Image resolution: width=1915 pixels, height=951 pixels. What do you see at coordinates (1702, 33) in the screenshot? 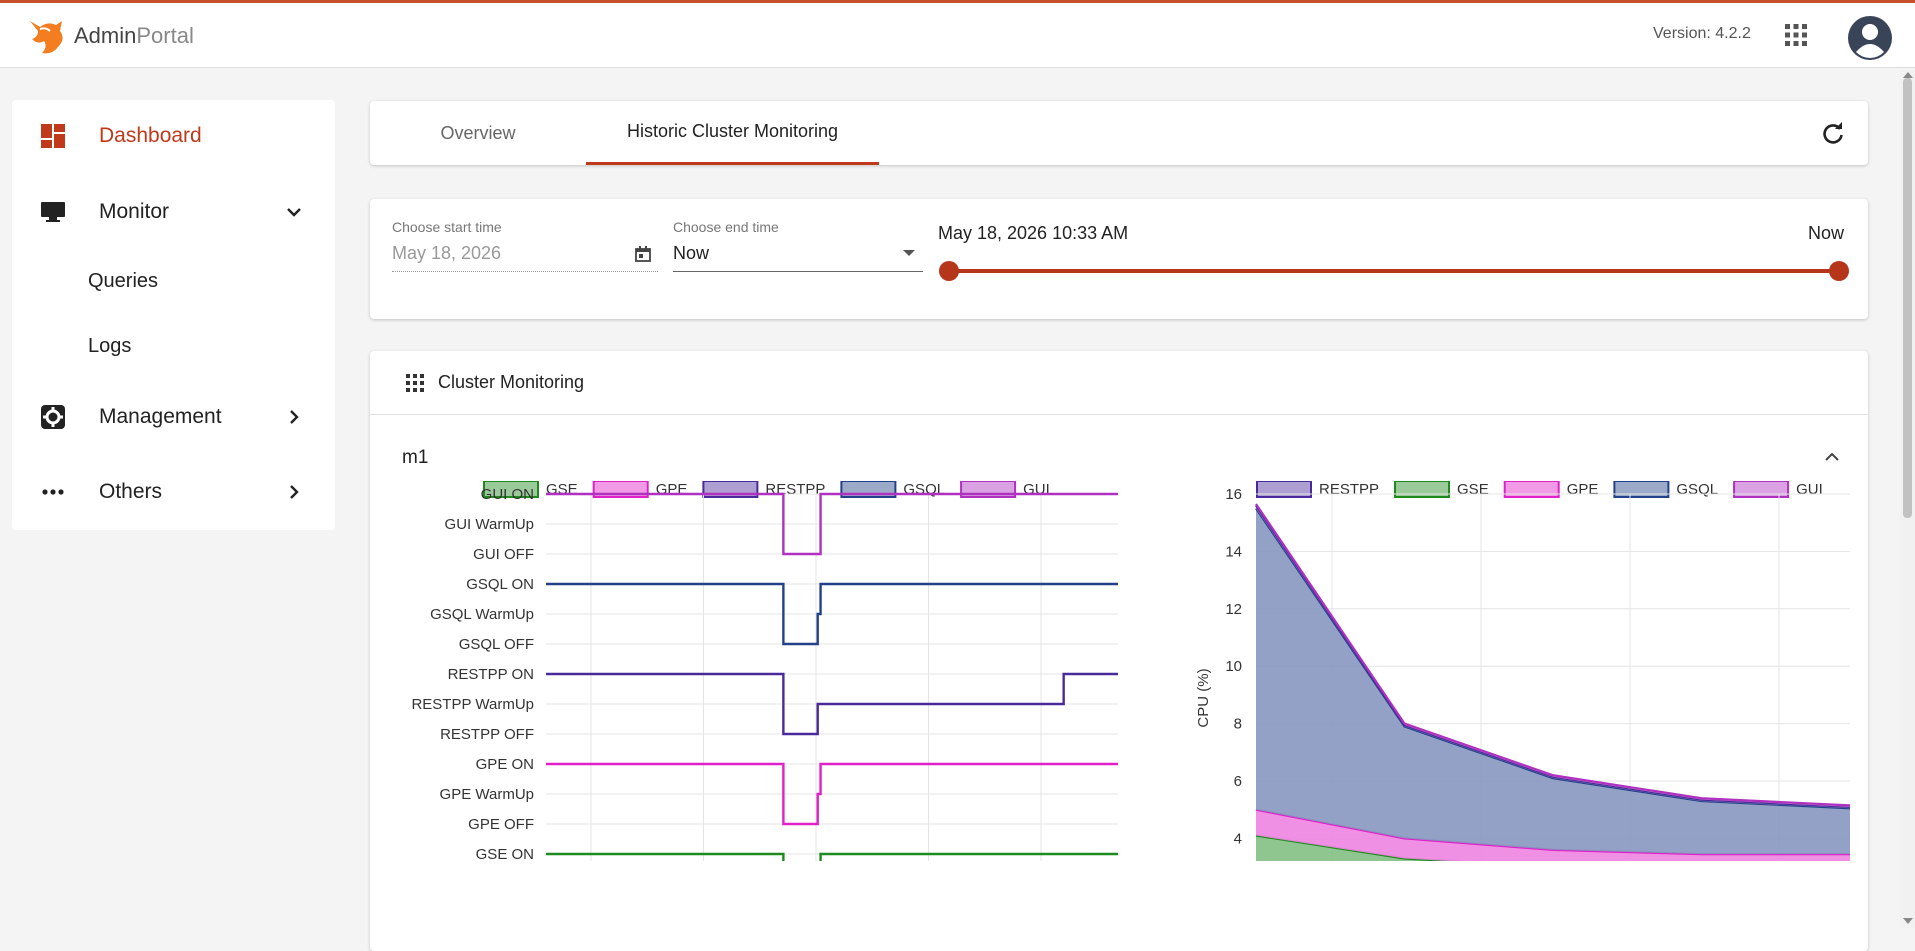
I see `version-label: Version: 4.2.2` at bounding box center [1702, 33].